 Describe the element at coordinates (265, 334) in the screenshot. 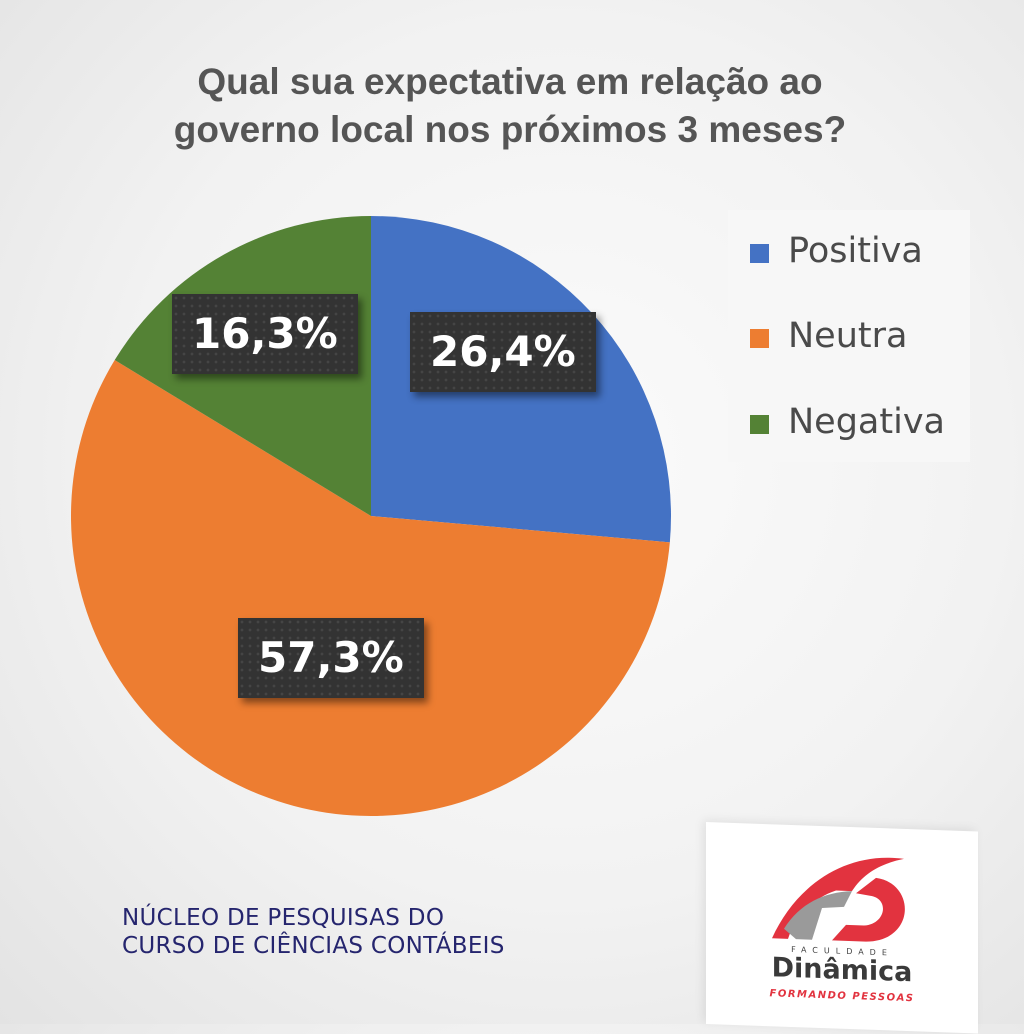

I see `data-label-negativa: 16,3%` at that location.